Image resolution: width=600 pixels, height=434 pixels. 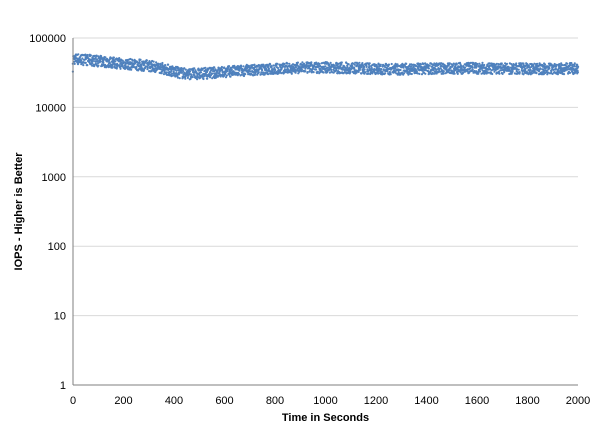 I want to click on x-tick-label: 800, so click(x=275, y=401).